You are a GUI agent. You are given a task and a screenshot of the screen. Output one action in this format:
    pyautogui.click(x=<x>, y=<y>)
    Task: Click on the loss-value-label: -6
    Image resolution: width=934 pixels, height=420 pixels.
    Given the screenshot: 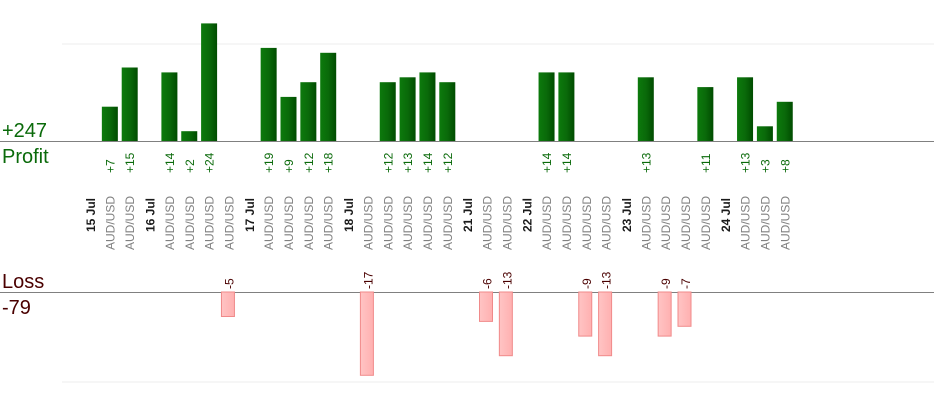 What is the action you would take?
    pyautogui.click(x=488, y=283)
    